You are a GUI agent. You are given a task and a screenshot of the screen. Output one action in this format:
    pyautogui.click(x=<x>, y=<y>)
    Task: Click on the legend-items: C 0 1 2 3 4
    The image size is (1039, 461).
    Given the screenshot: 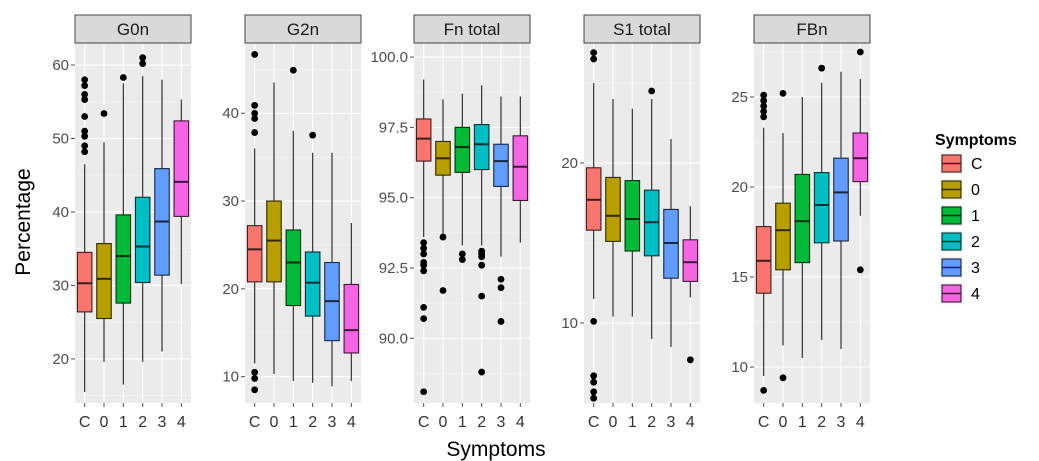 What is the action you would take?
    pyautogui.click(x=961, y=228)
    